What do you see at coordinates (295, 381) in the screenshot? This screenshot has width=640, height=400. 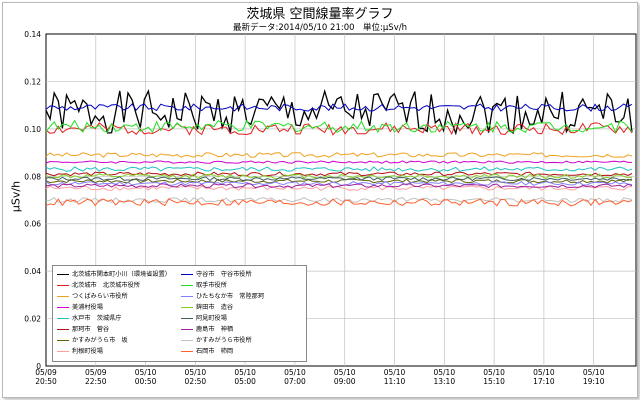 I see `x-tick-time: 07:00` at bounding box center [295, 381].